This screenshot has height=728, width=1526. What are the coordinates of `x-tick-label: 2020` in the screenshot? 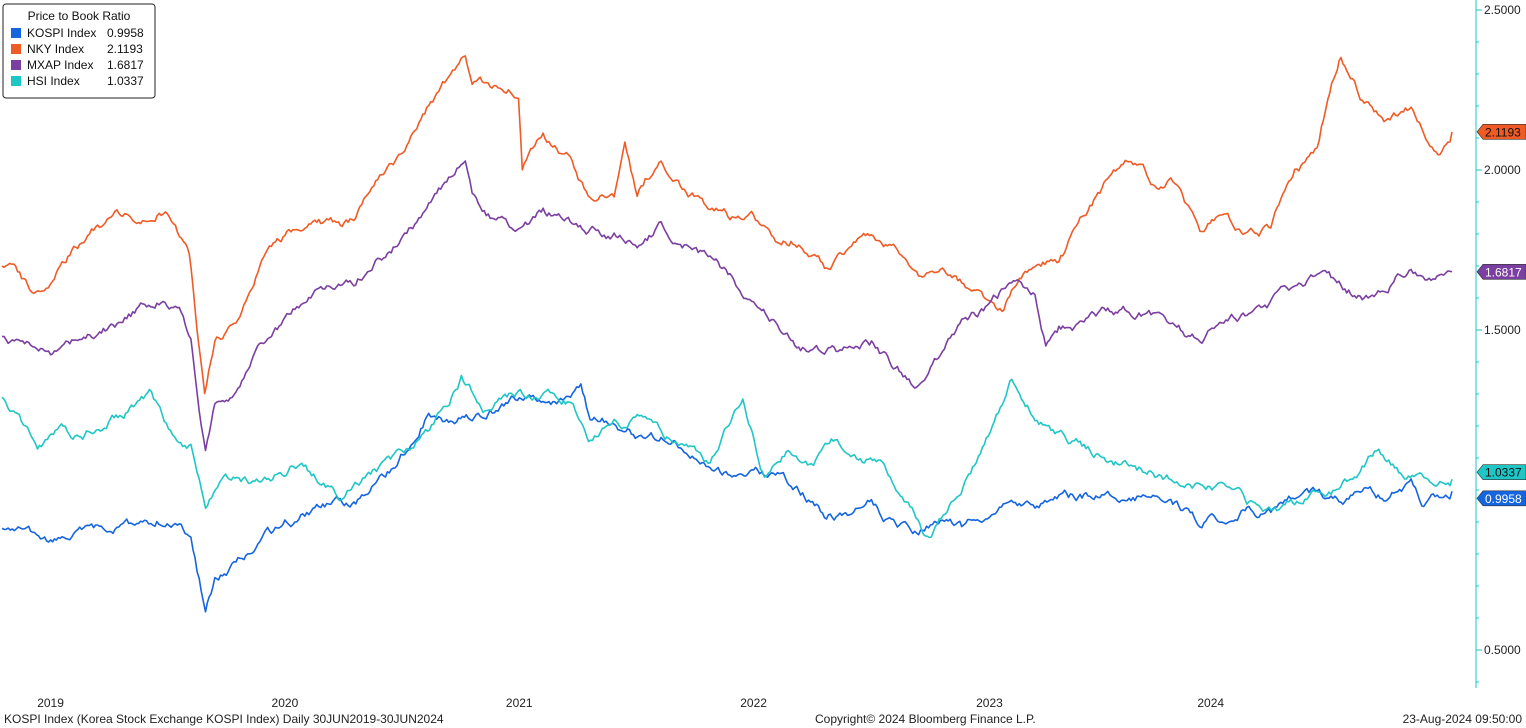 It's located at (285, 703).